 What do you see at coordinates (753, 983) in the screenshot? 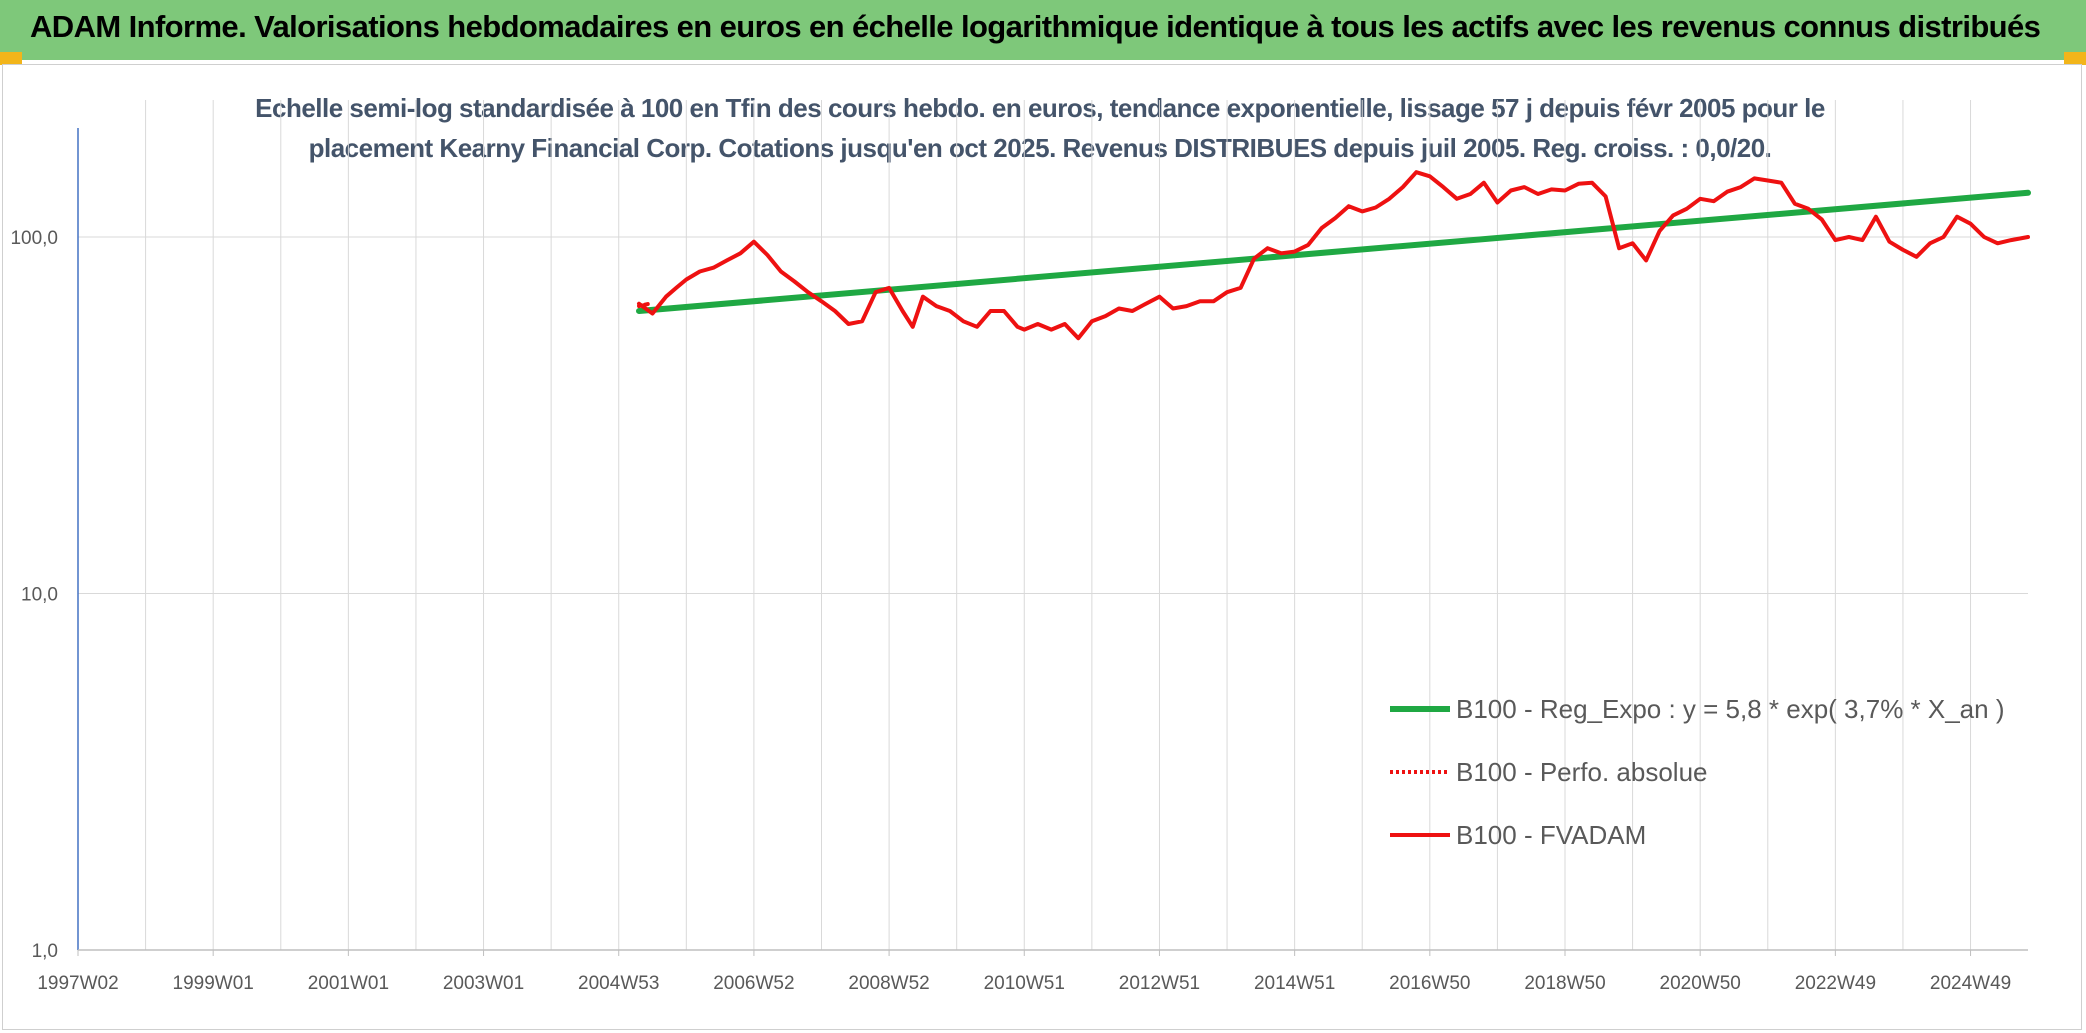
I see `x-tick-label: 2006W52` at bounding box center [753, 983].